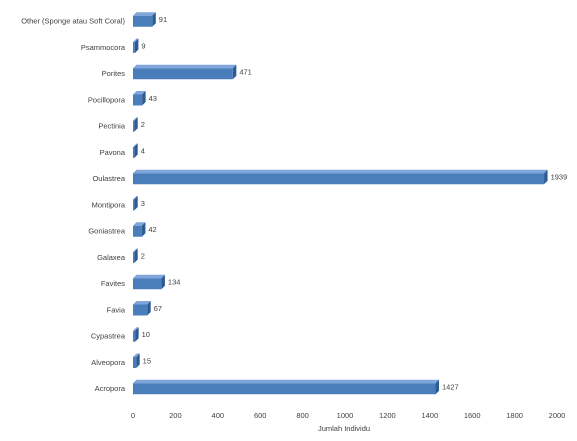  I want to click on category-label: Goniastrea, so click(107, 231).